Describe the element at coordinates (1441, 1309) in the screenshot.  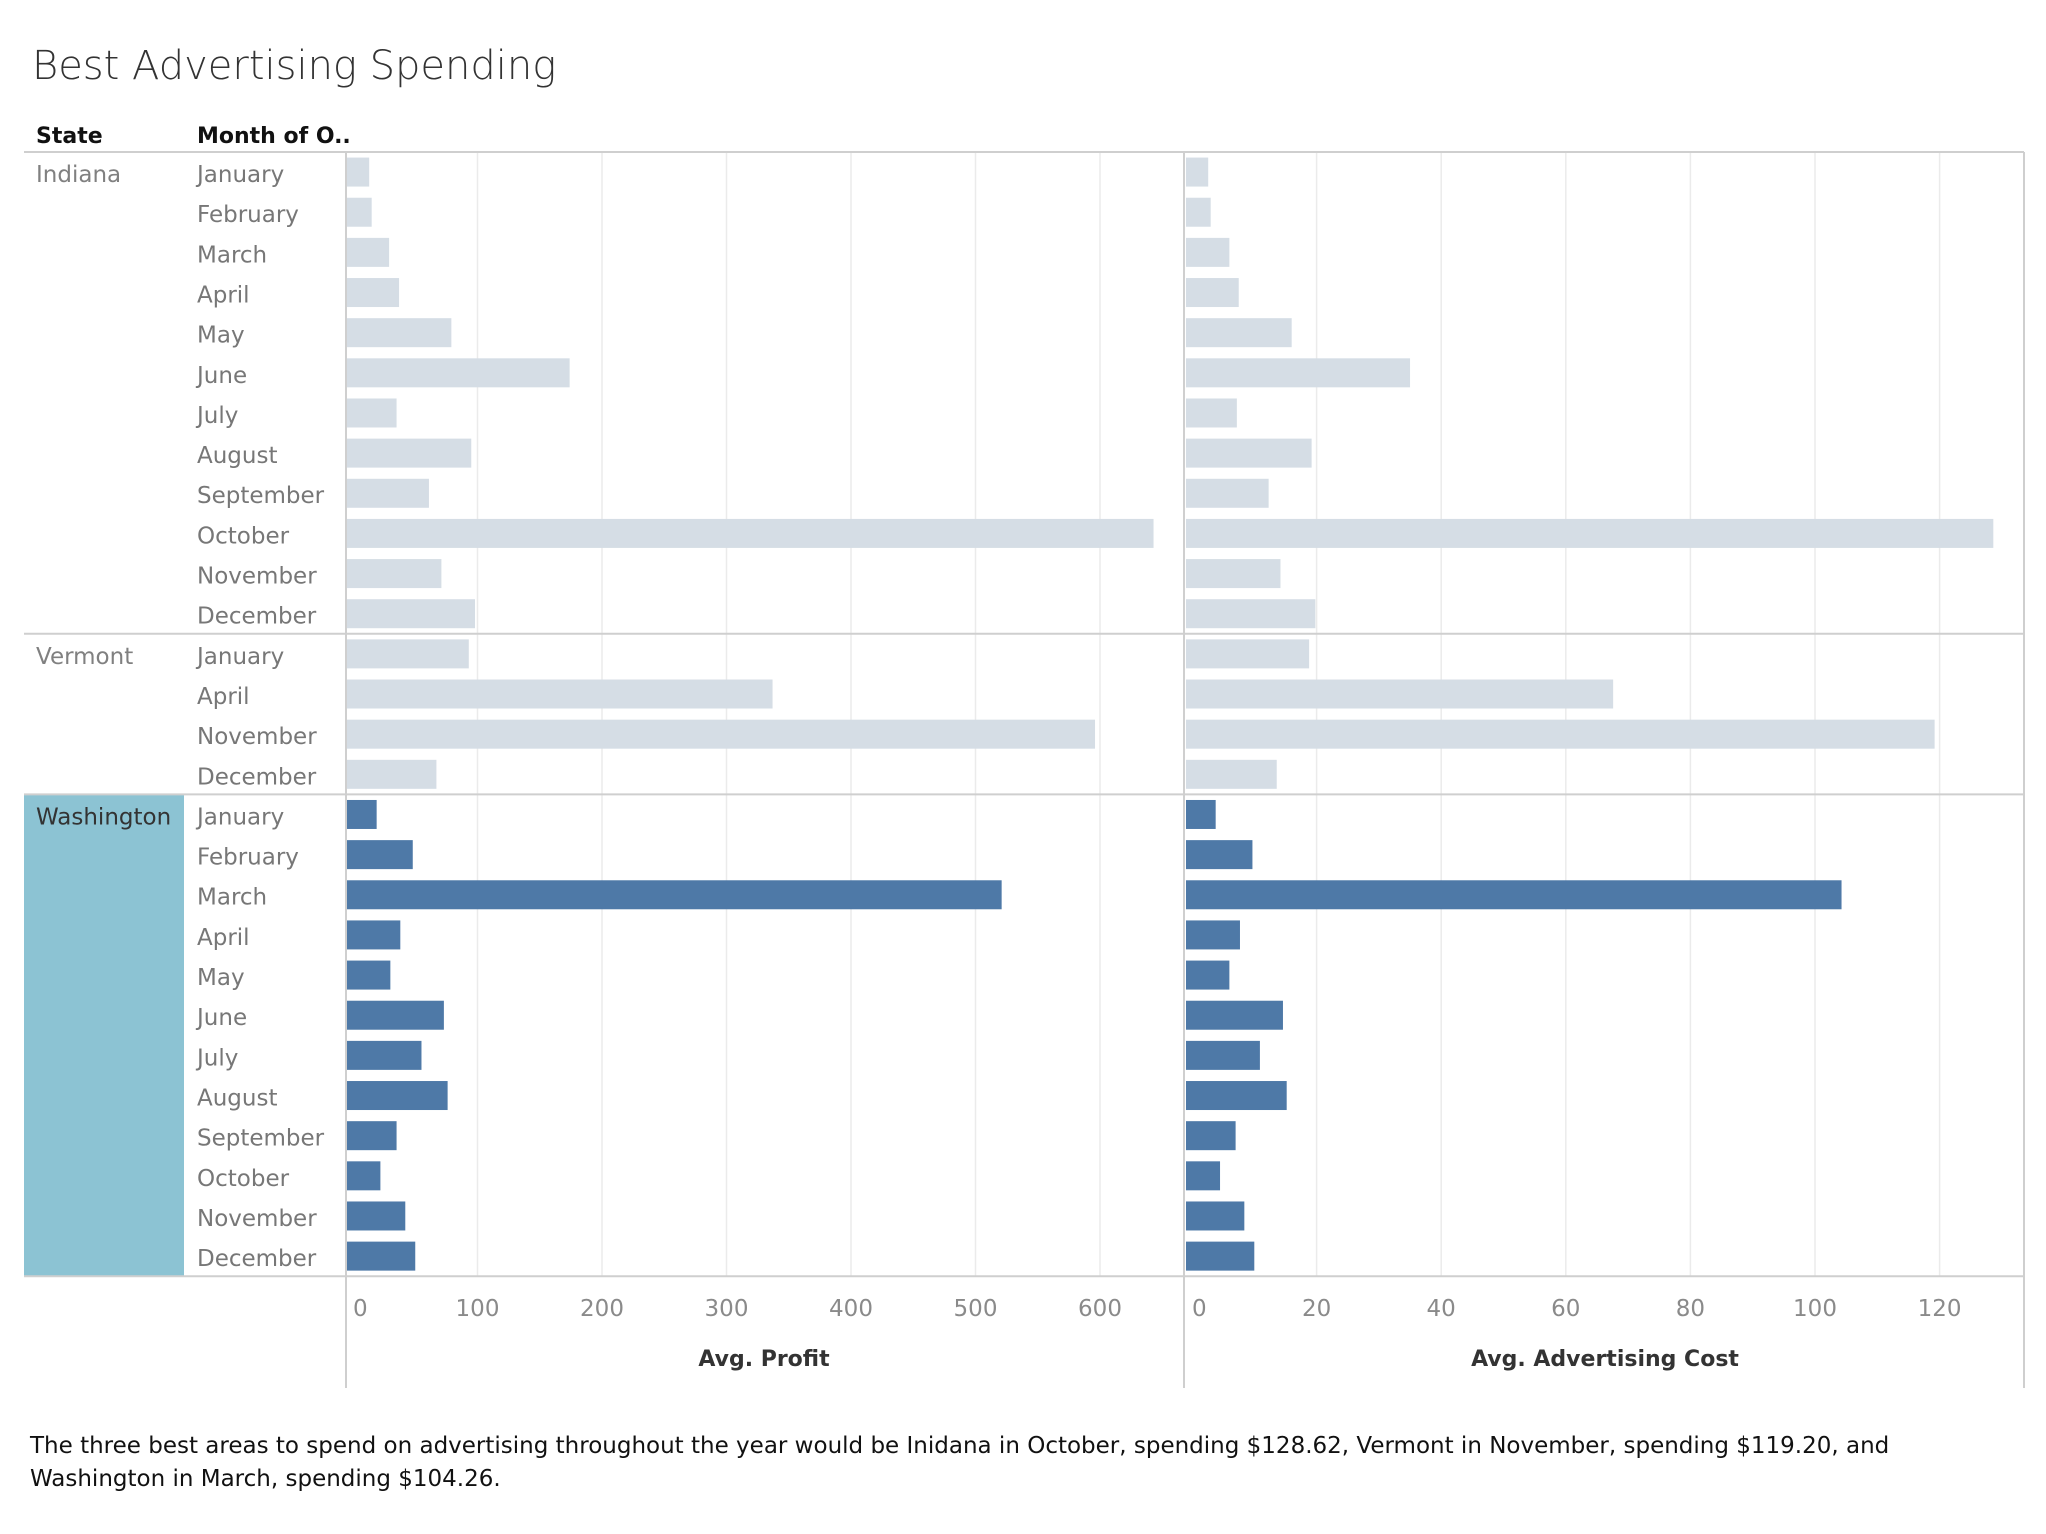
I see `axis-tick-label: 40` at that location.